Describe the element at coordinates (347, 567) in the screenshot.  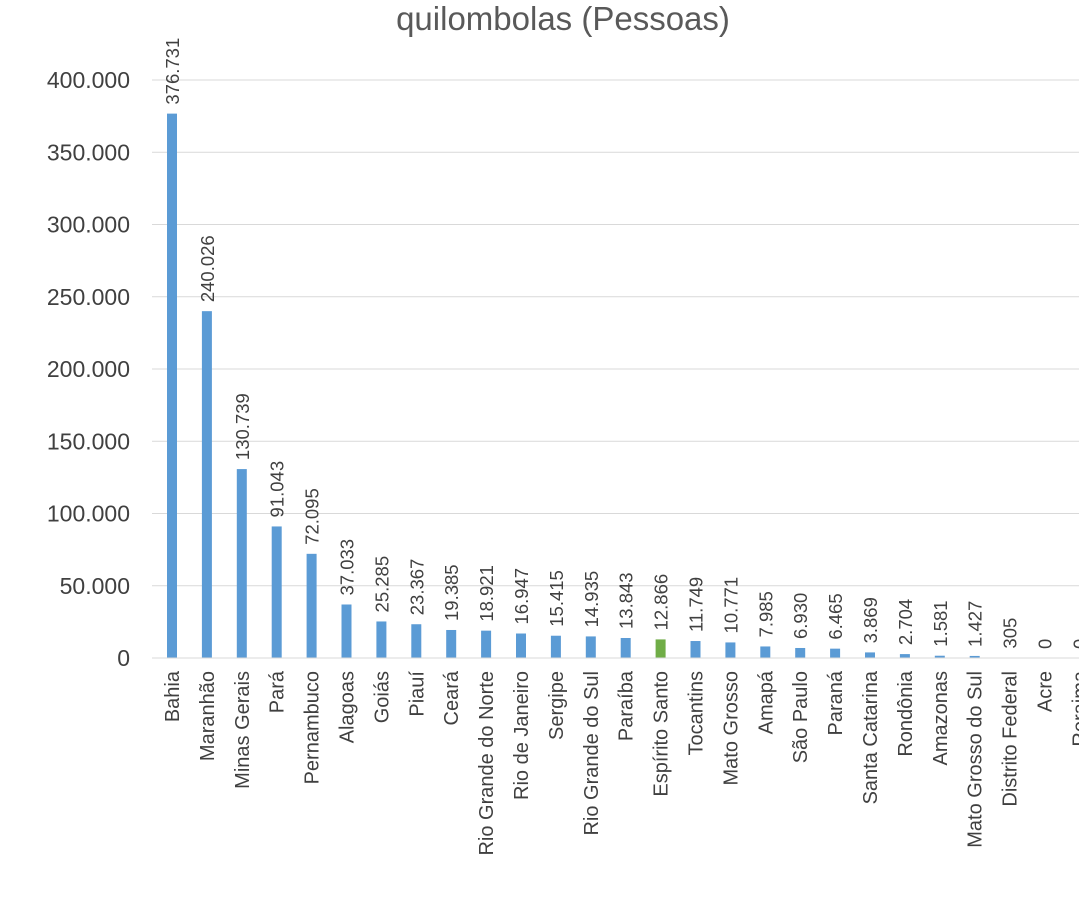
I see `data-label: 37.033` at that location.